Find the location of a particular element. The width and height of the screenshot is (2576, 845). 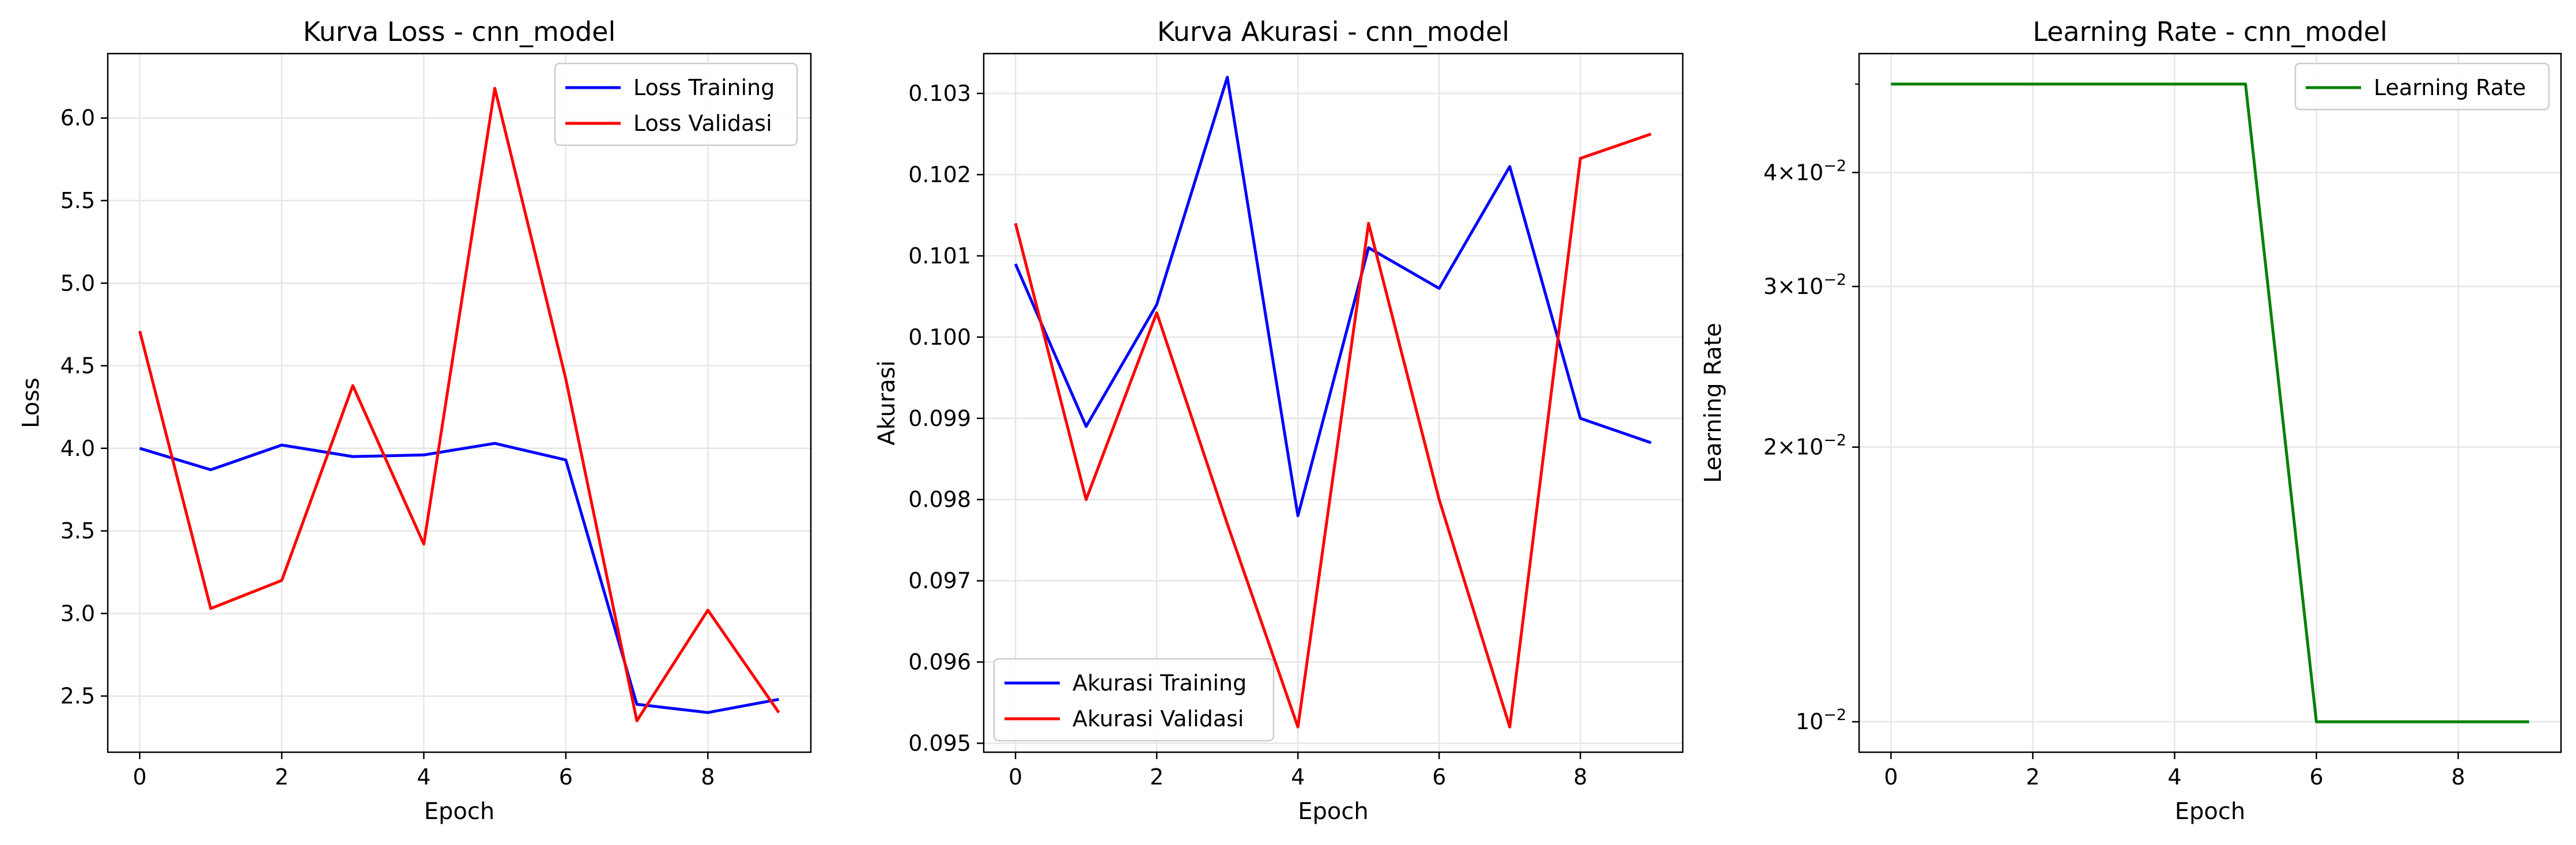

legend: Akurasi Training Akurasi Validasi is located at coordinates (1134, 700).